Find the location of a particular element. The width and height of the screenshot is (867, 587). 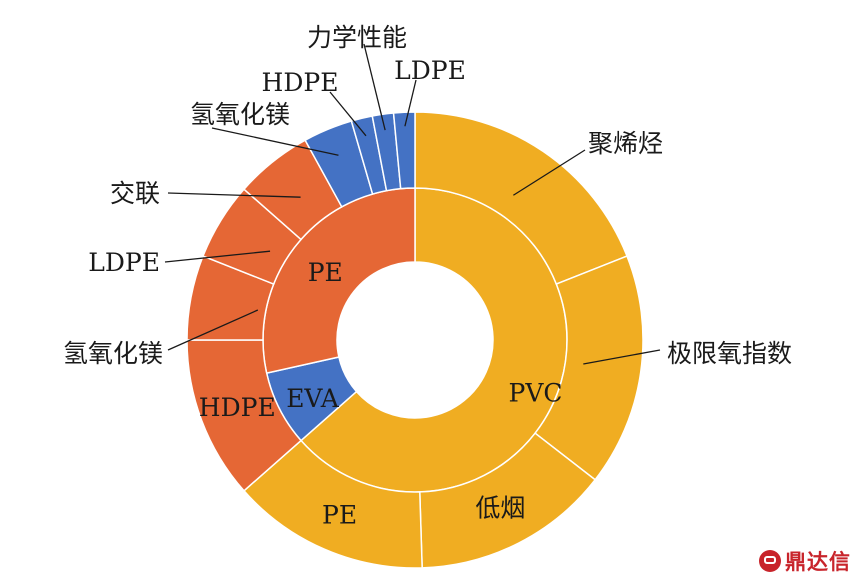

logo-icon is located at coordinates (770, 561).